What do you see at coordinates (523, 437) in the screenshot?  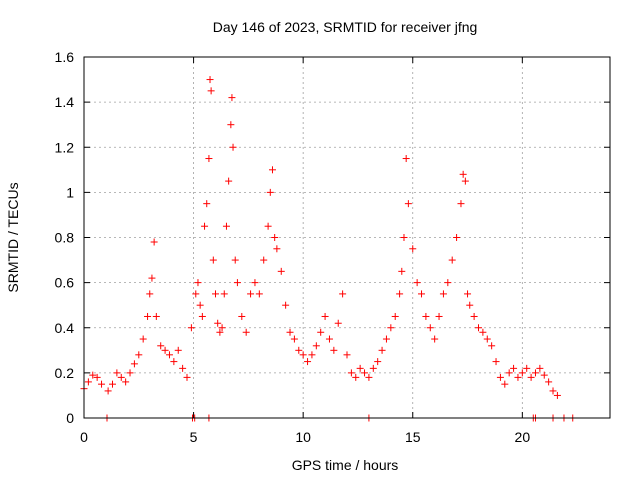 I see `x-tick-label: 20` at bounding box center [523, 437].